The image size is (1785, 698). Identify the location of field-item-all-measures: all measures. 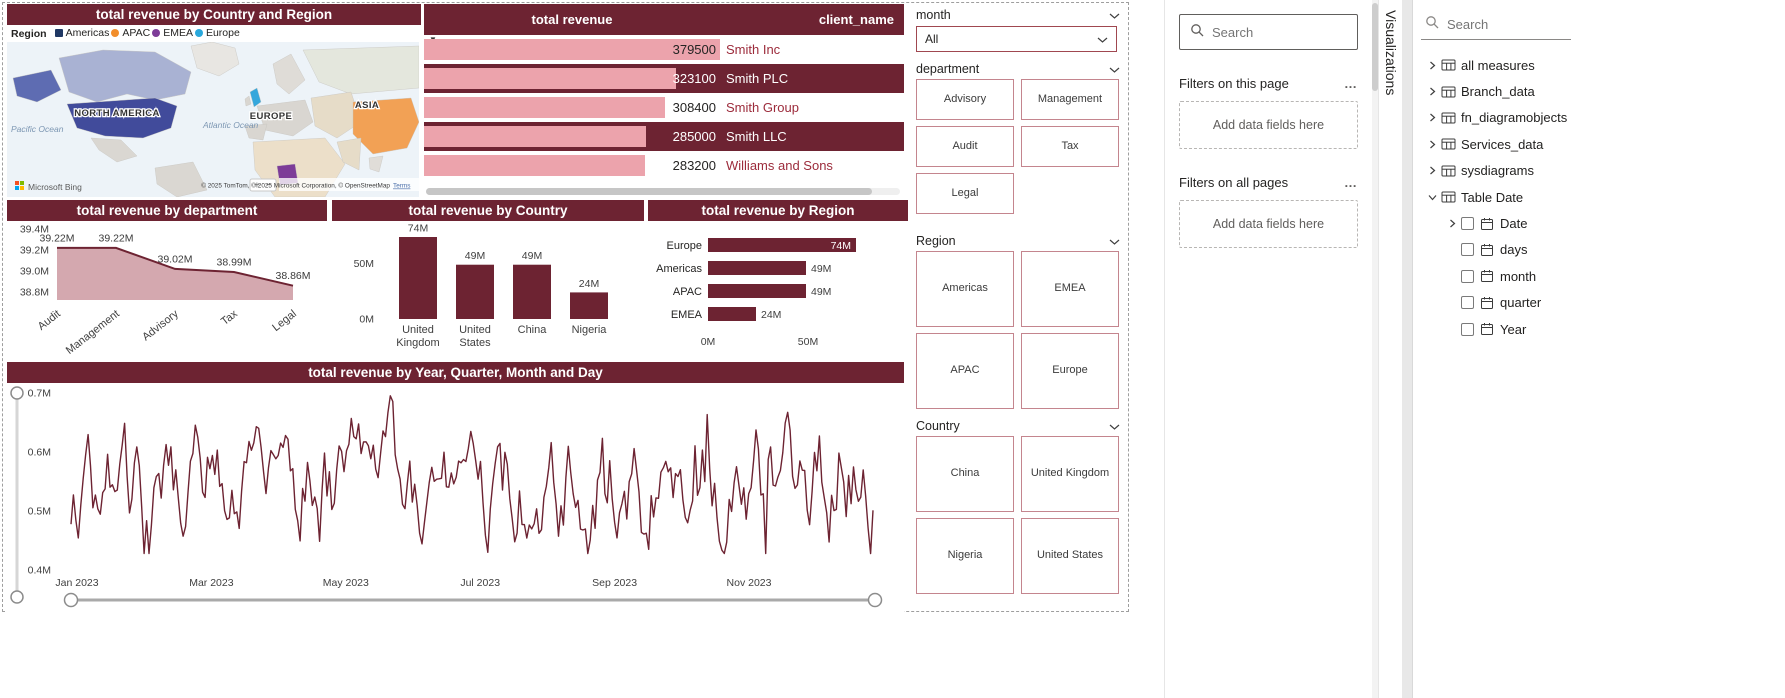
(1599, 65).